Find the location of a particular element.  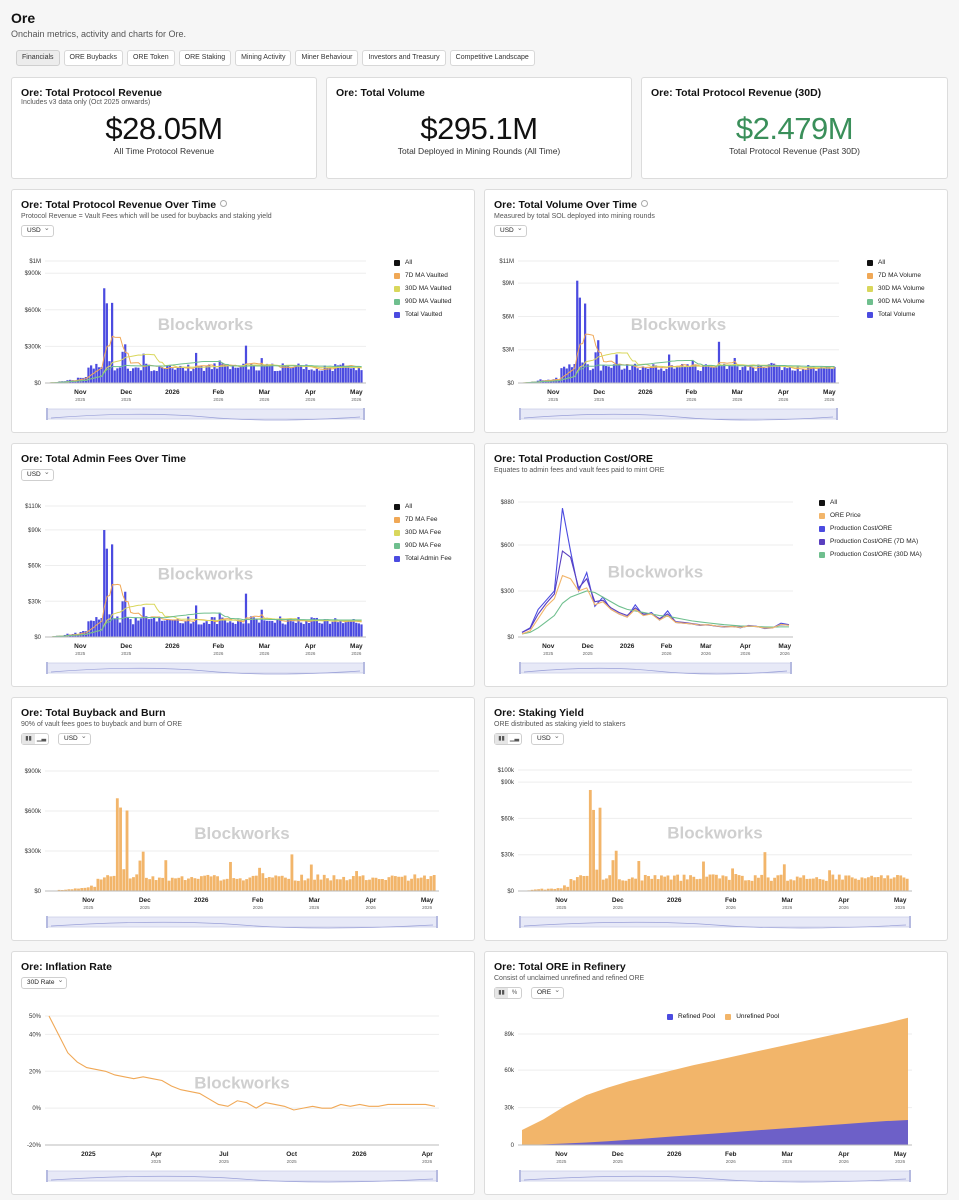

chart-type-toggle: ▮▮ % is located at coordinates (508, 993).